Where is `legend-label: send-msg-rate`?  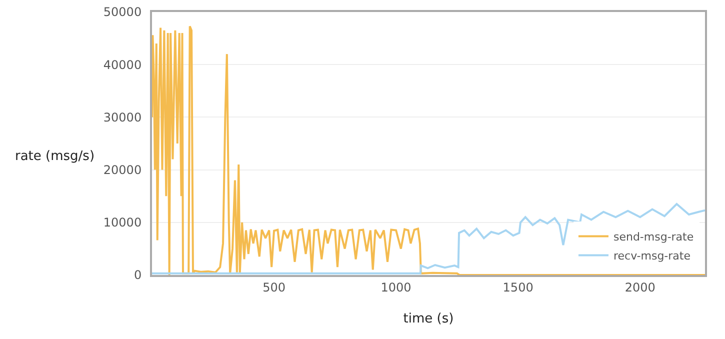 legend-label: send-msg-rate is located at coordinates (653, 237).